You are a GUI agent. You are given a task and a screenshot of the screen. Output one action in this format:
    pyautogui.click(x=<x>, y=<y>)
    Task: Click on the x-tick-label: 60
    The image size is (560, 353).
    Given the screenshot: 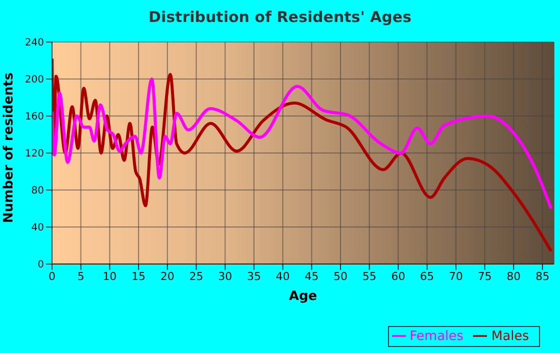 What is the action you would take?
    pyautogui.click(x=398, y=276)
    